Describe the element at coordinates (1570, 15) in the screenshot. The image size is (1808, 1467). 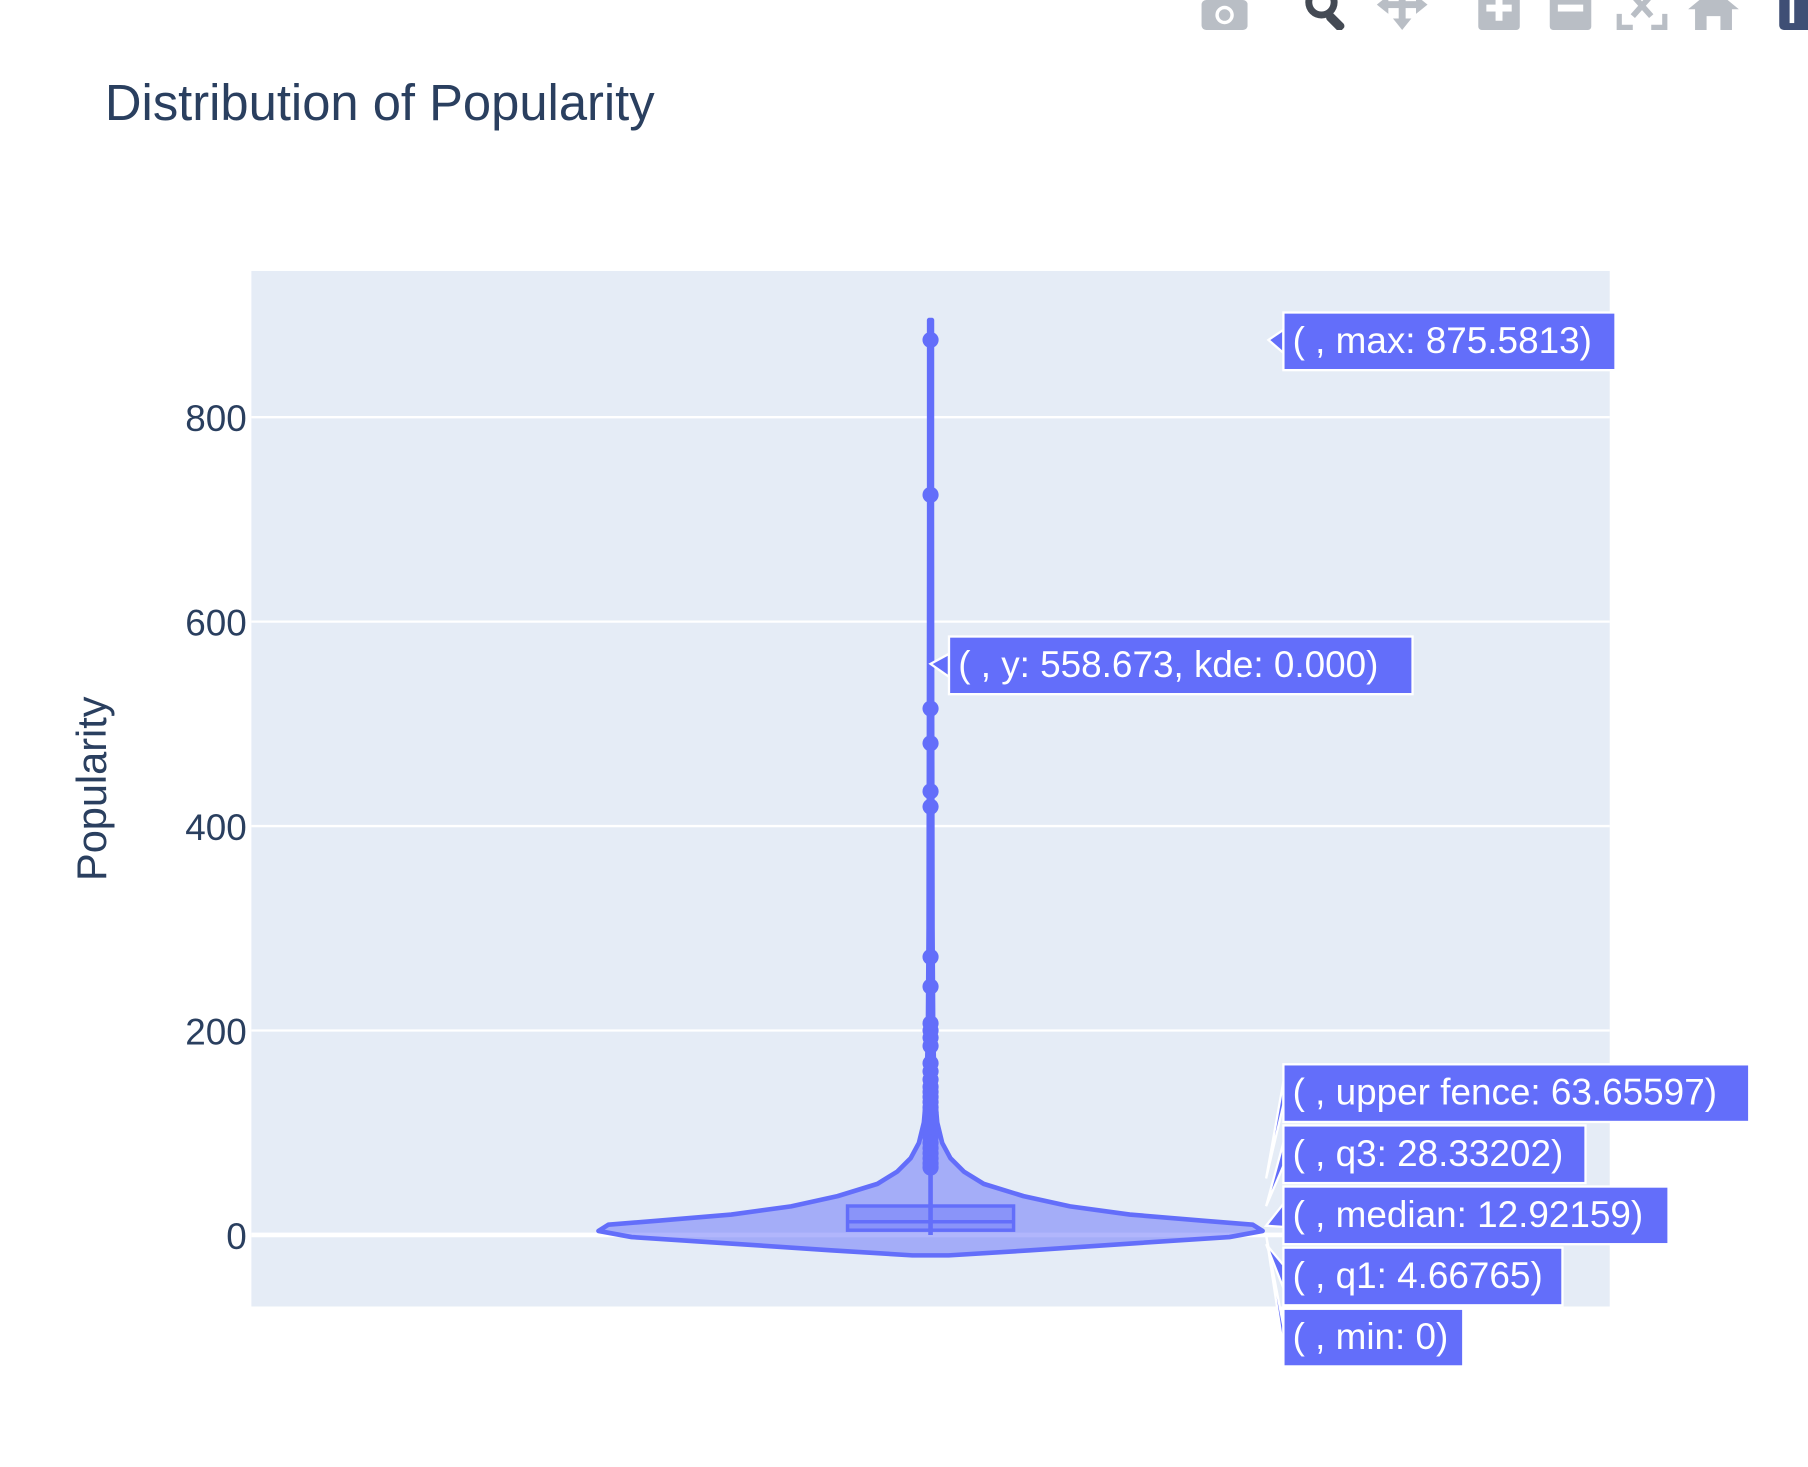
I see `zoom-out-icon` at that location.